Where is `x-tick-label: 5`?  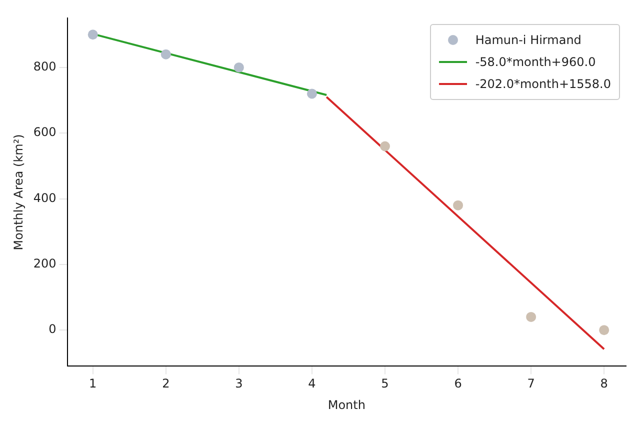 x-tick-label: 5 is located at coordinates (385, 383).